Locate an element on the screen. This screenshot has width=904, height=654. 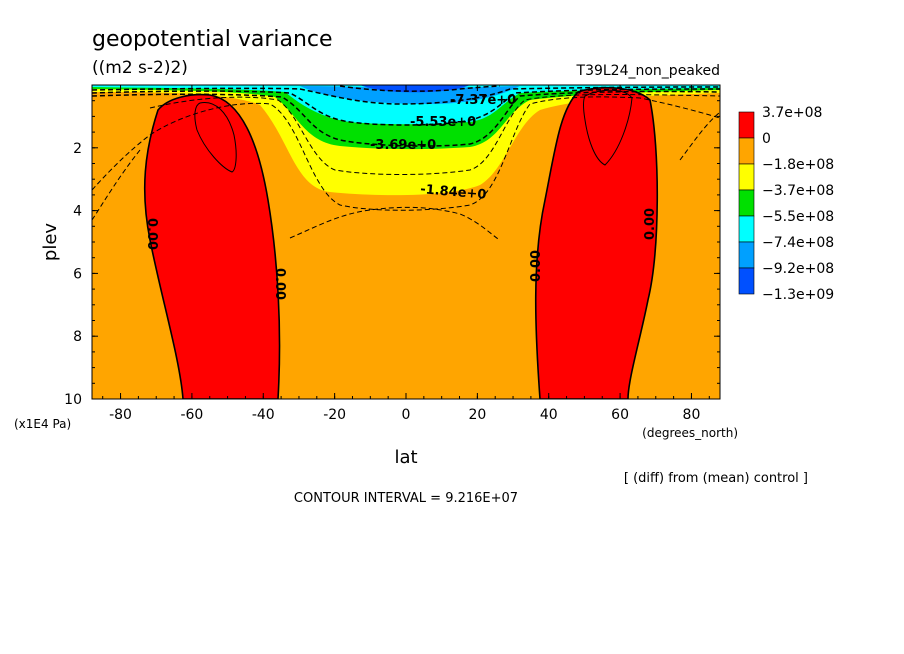
run-label: T39L24_non_peaked is located at coordinates (648, 71).